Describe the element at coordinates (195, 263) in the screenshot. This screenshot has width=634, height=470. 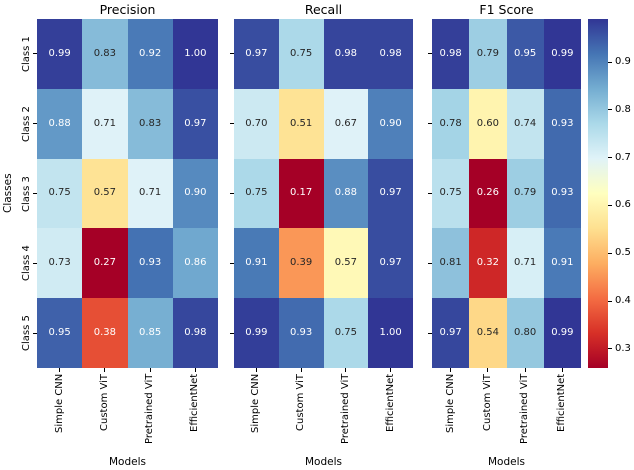
I see `heatmap-cell: 0.86` at that location.